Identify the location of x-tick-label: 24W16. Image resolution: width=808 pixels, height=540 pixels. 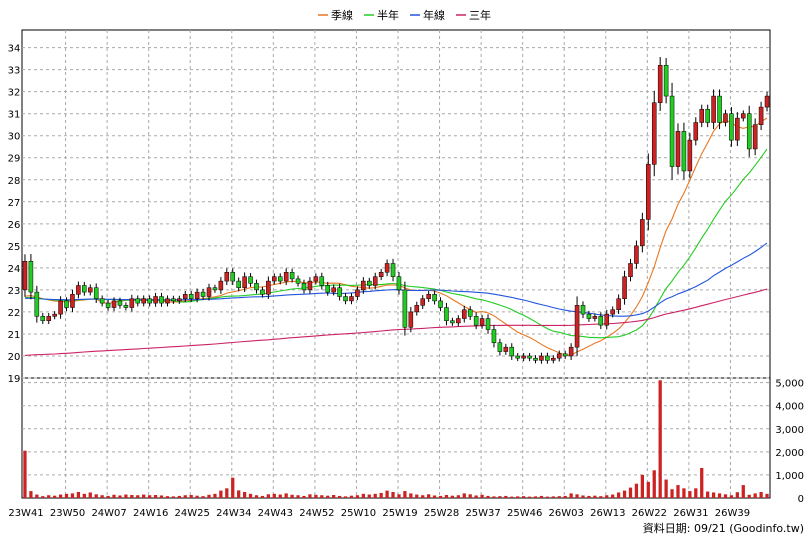
(150, 513).